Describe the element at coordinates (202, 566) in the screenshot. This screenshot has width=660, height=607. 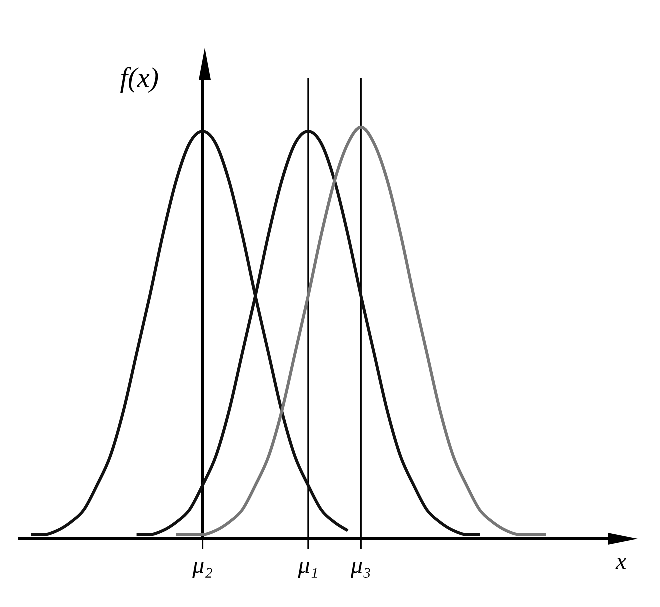
I see `x-tick-label: μ₂` at that location.